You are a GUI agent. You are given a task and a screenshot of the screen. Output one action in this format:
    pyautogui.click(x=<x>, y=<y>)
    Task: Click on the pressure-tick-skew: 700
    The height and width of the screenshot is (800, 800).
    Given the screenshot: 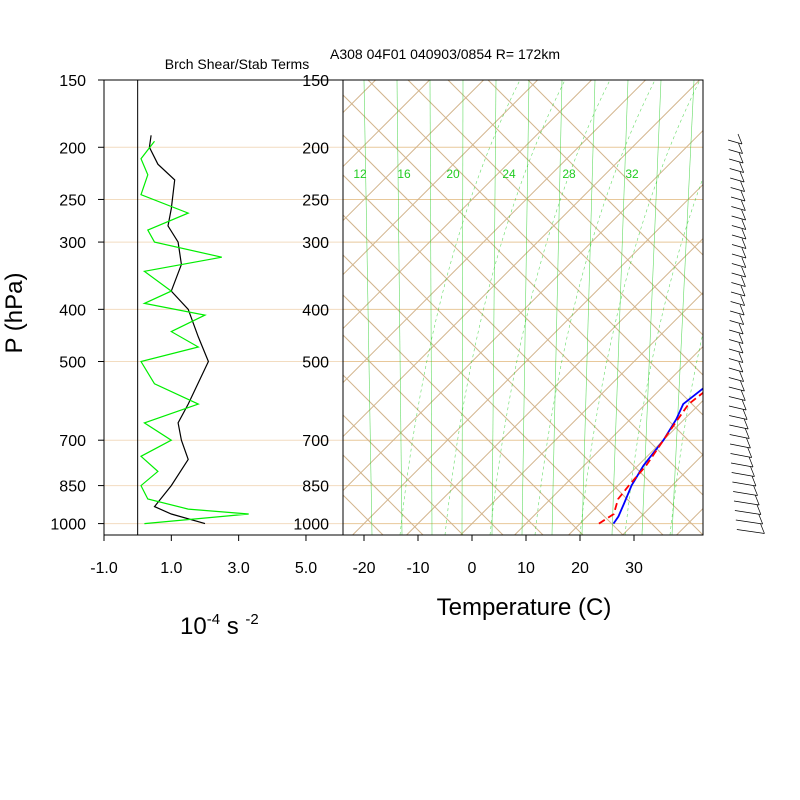 What is the action you would take?
    pyautogui.click(x=315, y=441)
    